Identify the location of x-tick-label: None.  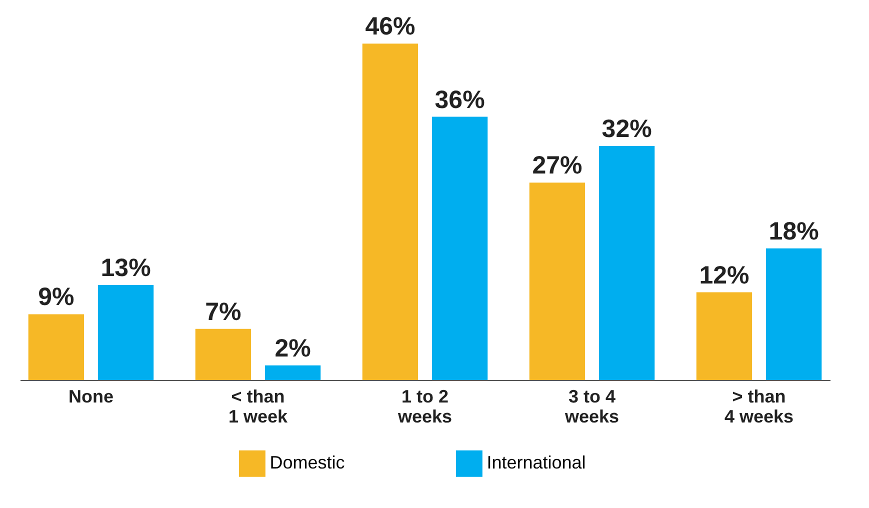
(91, 396).